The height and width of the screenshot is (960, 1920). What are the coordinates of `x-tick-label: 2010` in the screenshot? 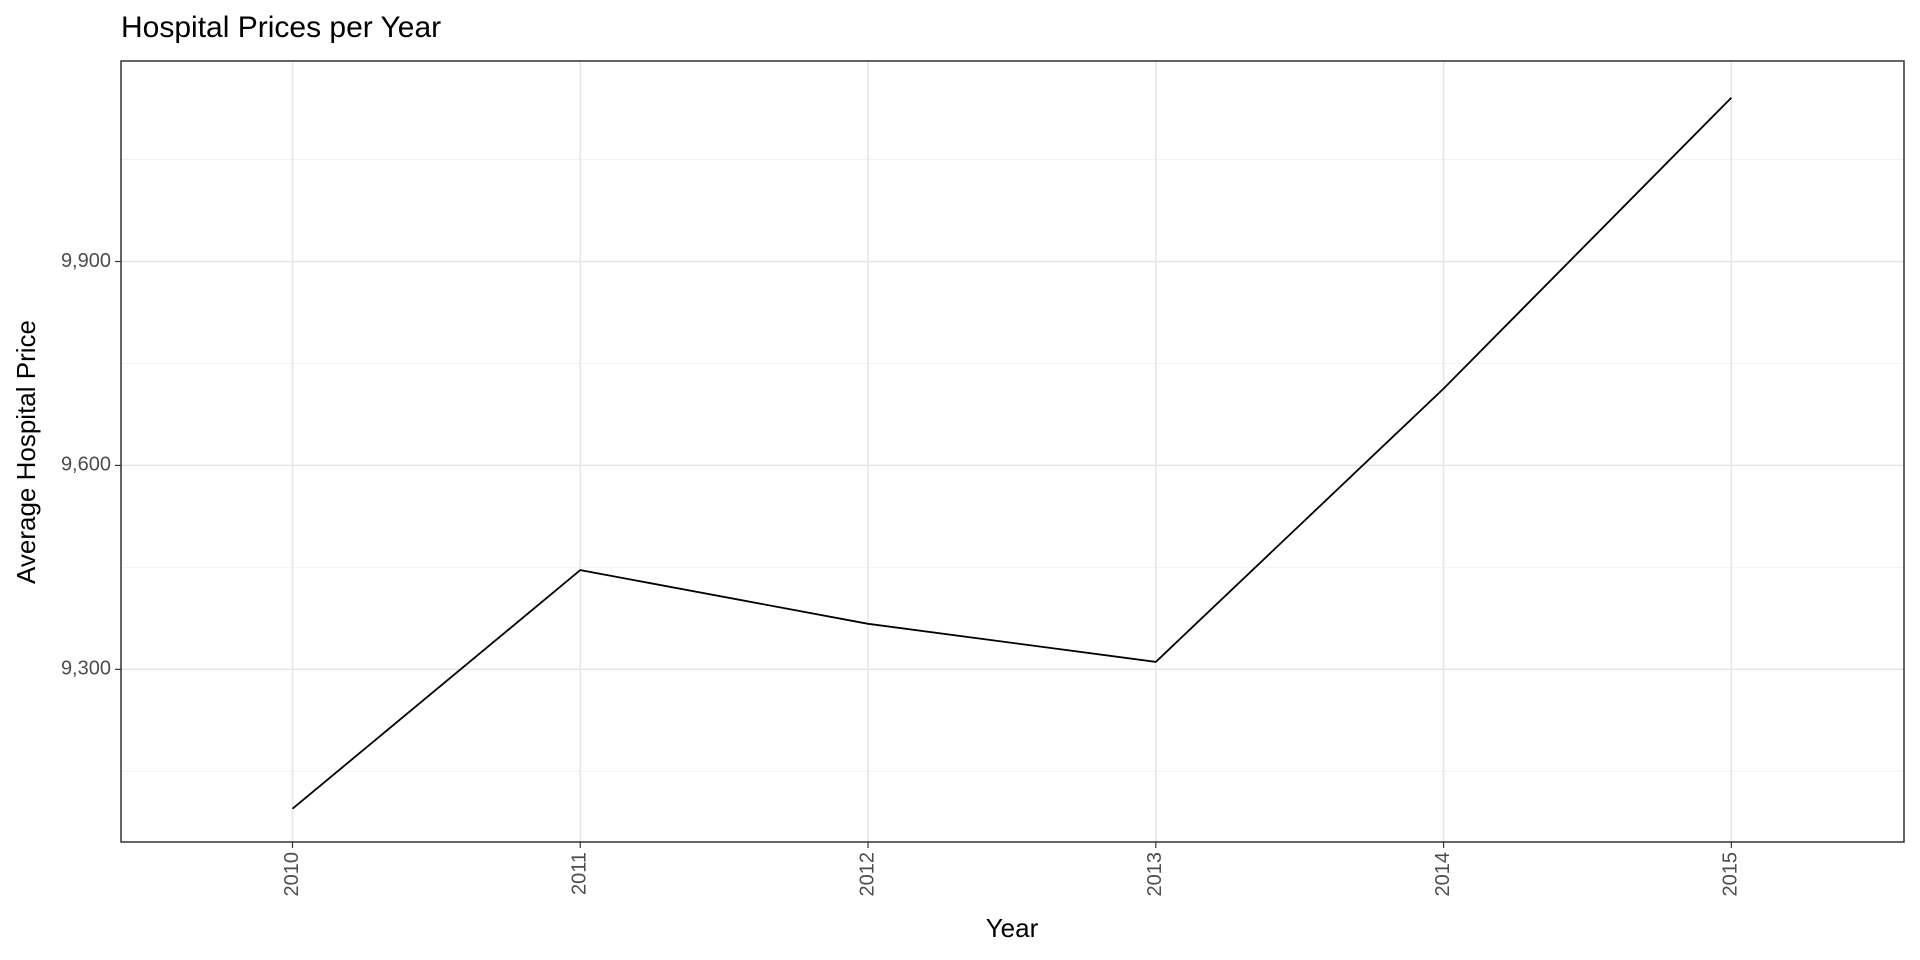 It's located at (292, 874).